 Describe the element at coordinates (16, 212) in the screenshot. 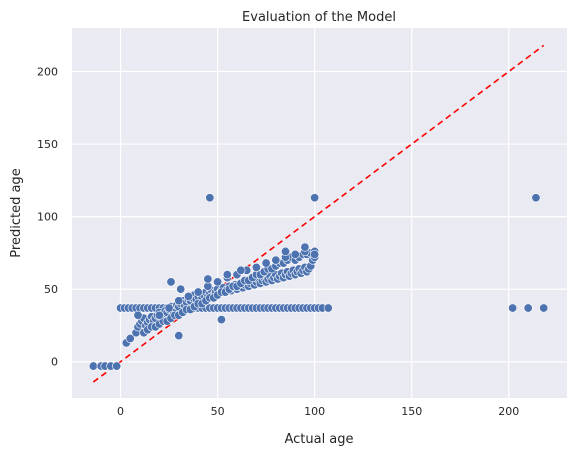

I see `y-axis-label: Predicted age` at that location.